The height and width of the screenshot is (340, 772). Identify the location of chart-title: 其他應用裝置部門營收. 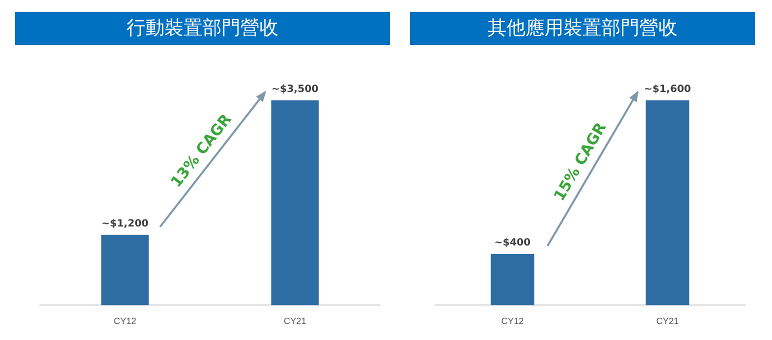
(582, 28).